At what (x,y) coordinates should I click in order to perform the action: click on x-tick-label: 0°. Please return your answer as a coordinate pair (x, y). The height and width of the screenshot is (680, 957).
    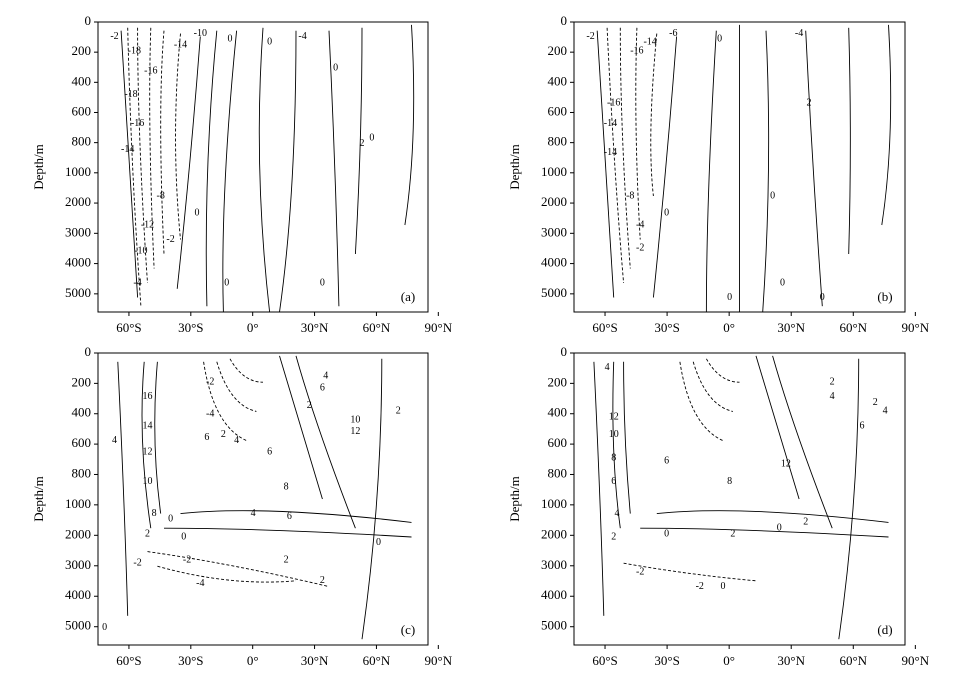
    Looking at the image, I should click on (729, 660).